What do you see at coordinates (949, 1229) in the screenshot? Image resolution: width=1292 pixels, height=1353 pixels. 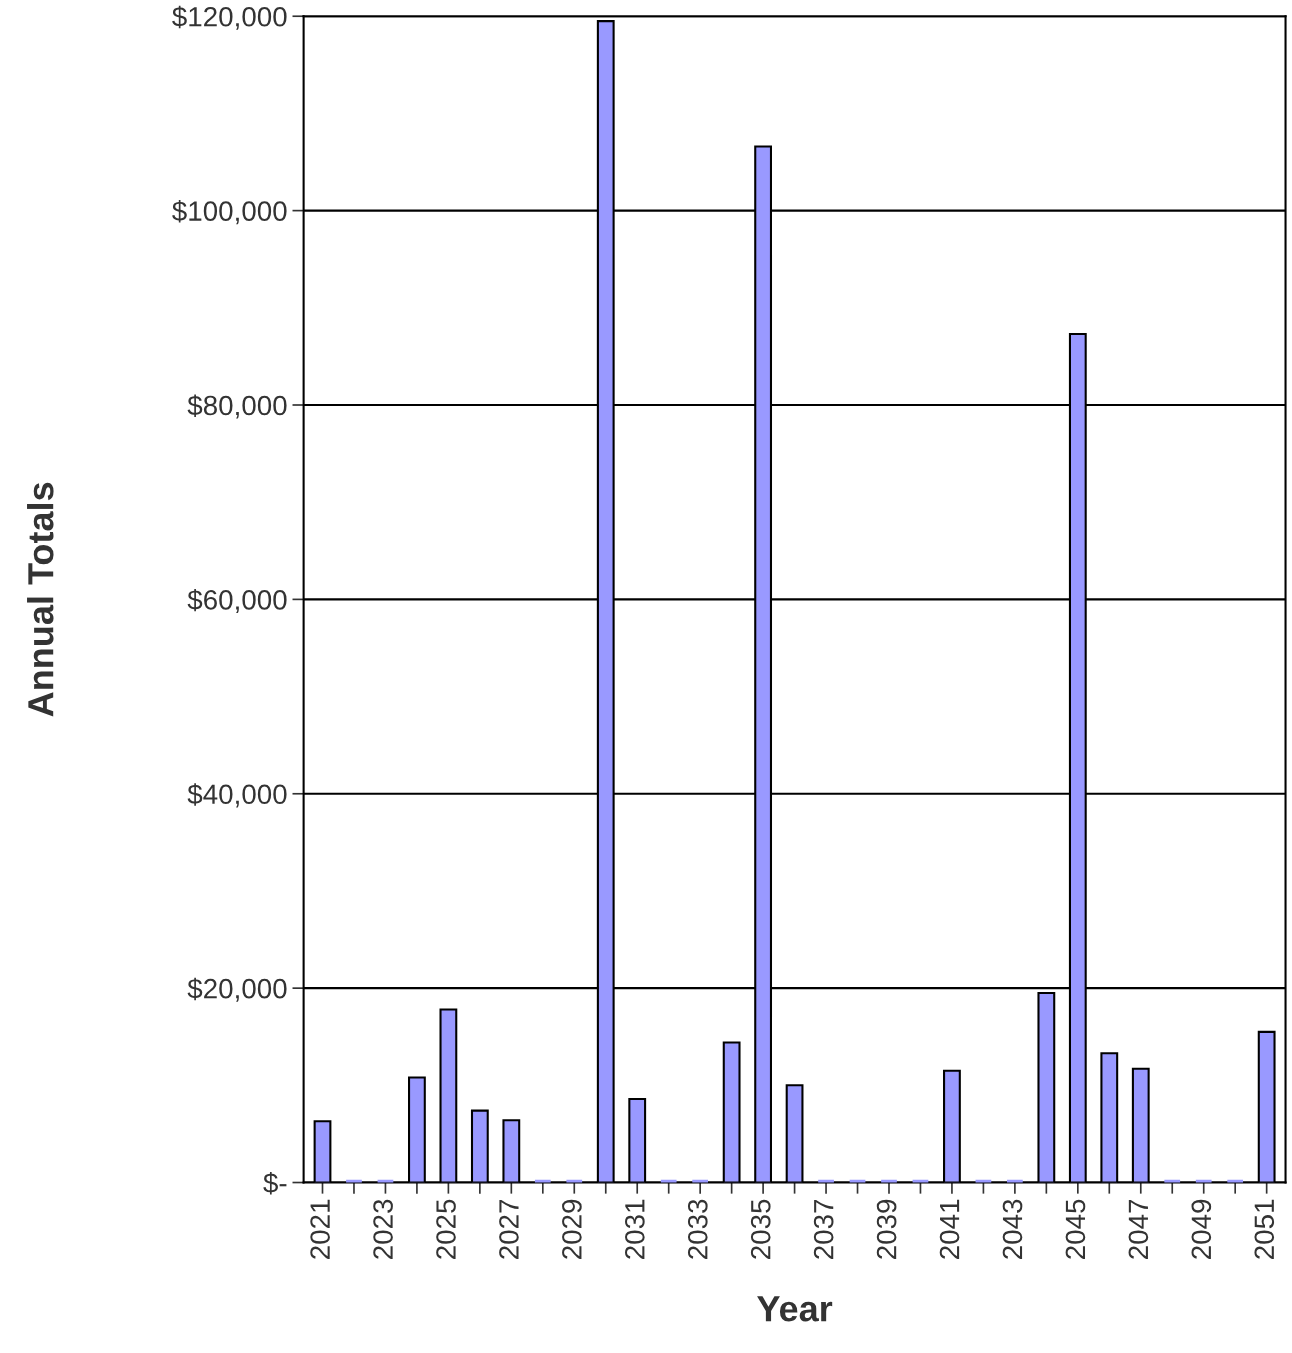 I see `x-tick-label: 2041` at bounding box center [949, 1229].